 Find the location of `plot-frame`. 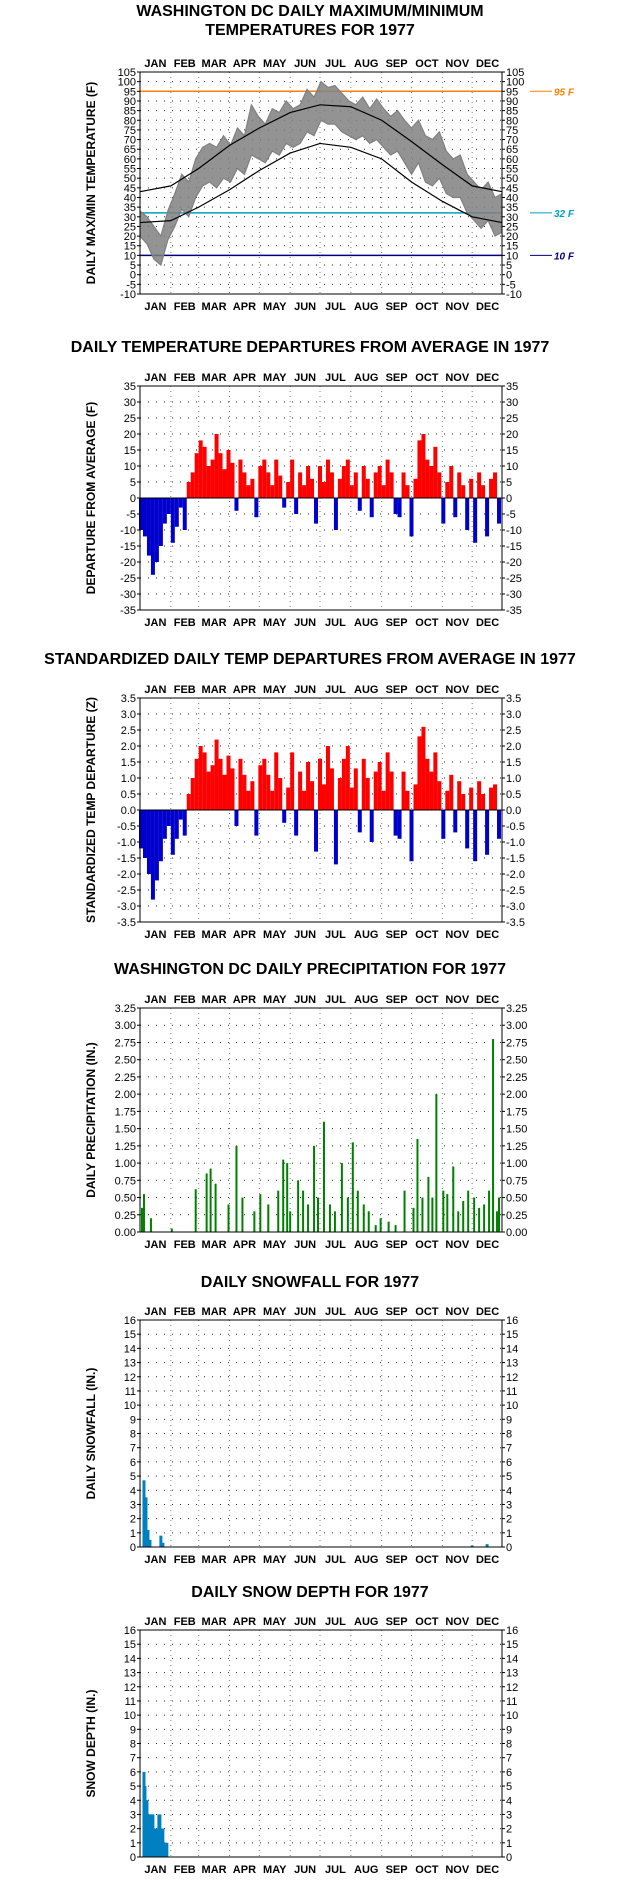

plot-frame is located at coordinates (321, 183).